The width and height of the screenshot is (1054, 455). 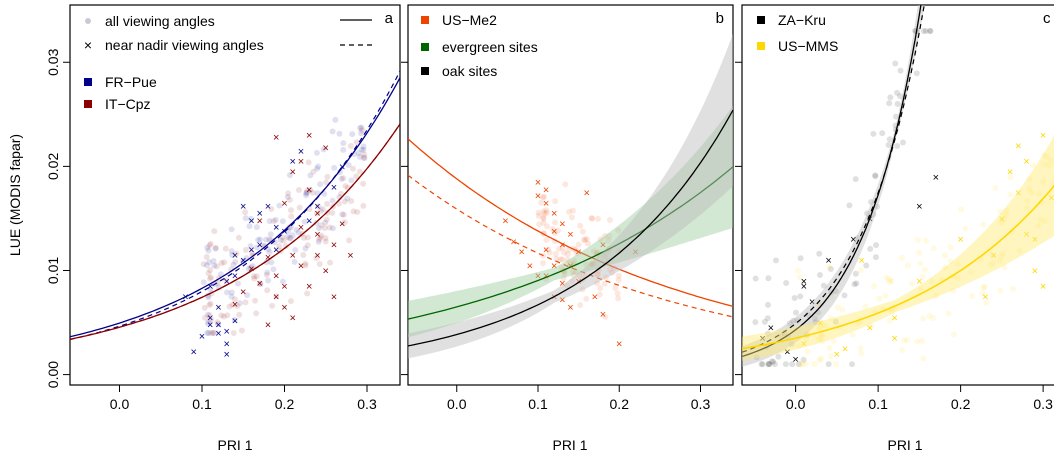 I want to click on panel-b-letter: b, so click(x=720, y=18).